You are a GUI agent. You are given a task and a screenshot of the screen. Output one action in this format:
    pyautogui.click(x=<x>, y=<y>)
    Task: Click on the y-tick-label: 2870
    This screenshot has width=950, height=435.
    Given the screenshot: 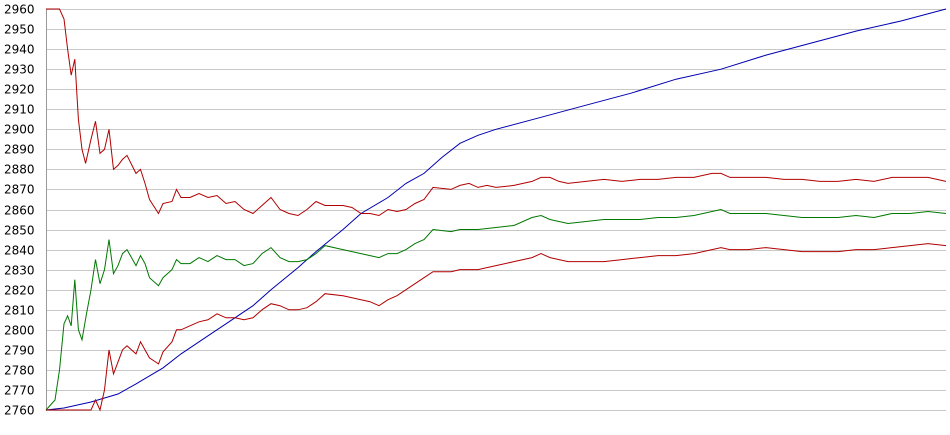 What is the action you would take?
    pyautogui.click(x=19, y=190)
    